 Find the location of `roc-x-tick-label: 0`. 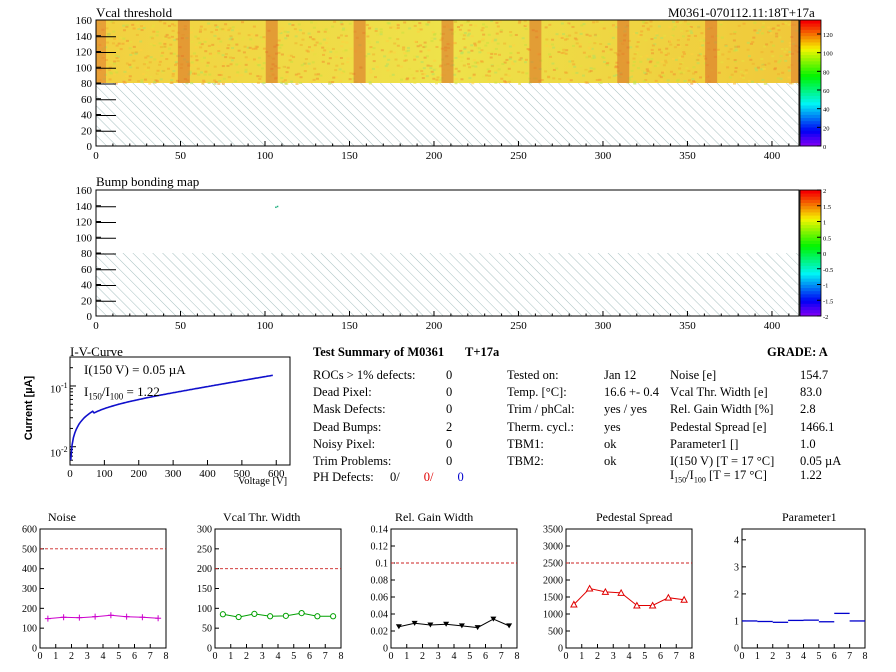

roc-x-tick-label: 0 is located at coordinates (215, 656).